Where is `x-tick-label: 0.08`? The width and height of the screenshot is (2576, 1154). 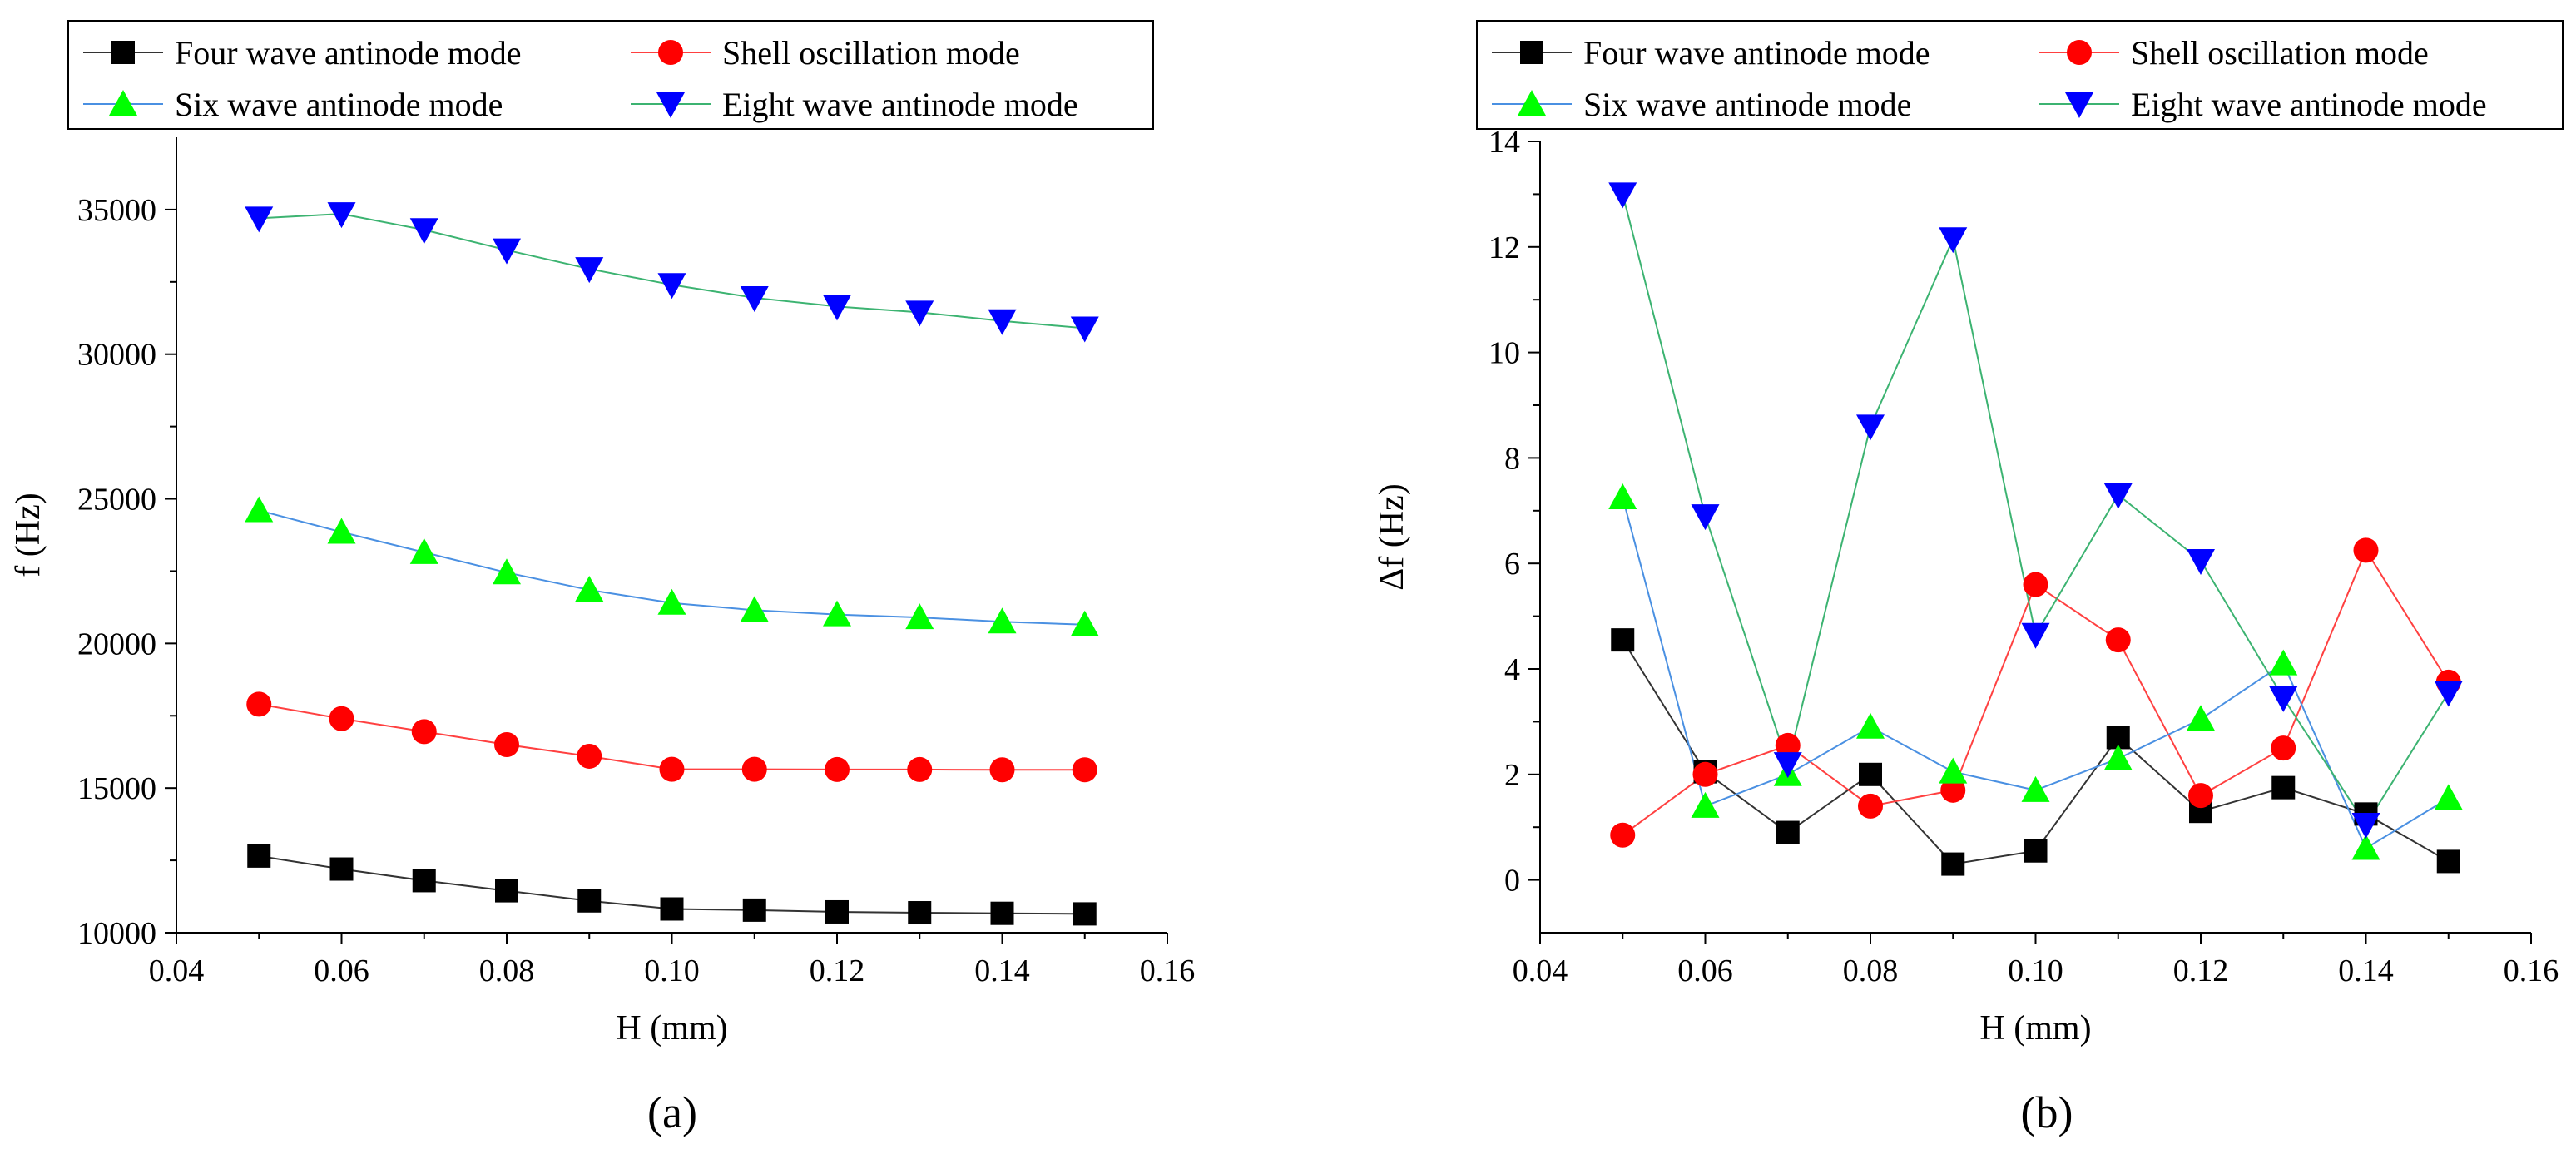
x-tick-label: 0.08 is located at coordinates (507, 970).